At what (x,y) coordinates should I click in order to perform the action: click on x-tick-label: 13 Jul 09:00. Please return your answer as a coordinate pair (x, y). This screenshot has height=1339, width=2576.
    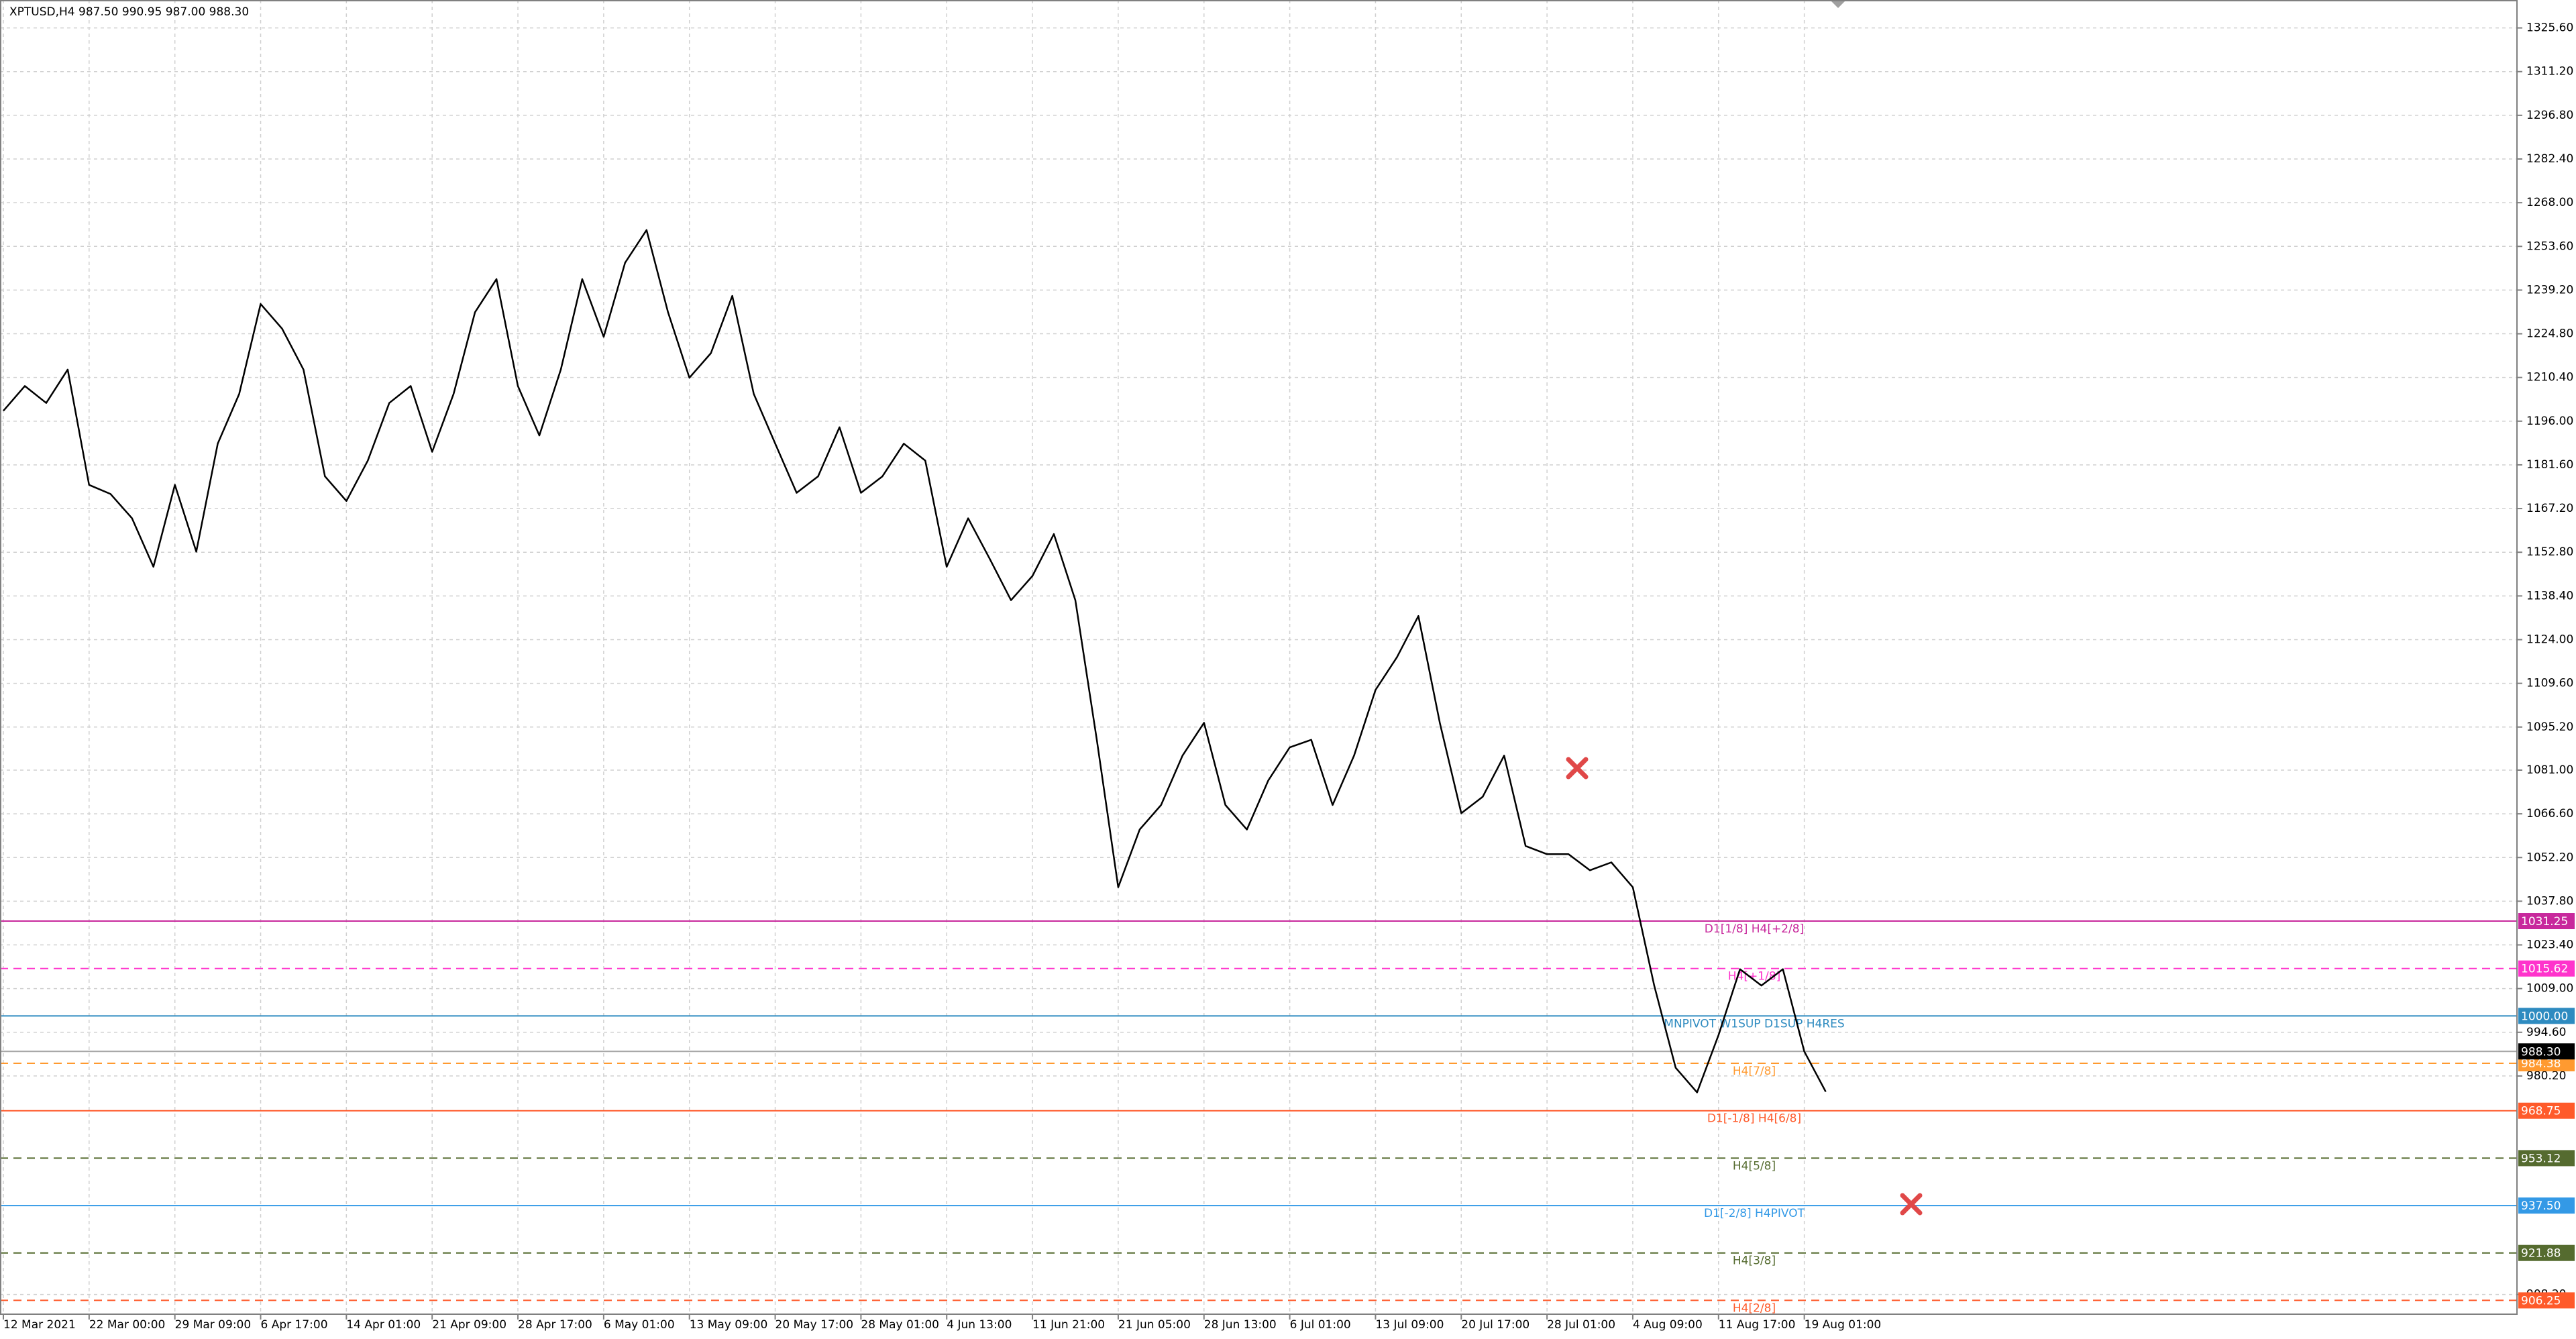
    Looking at the image, I should click on (1409, 1325).